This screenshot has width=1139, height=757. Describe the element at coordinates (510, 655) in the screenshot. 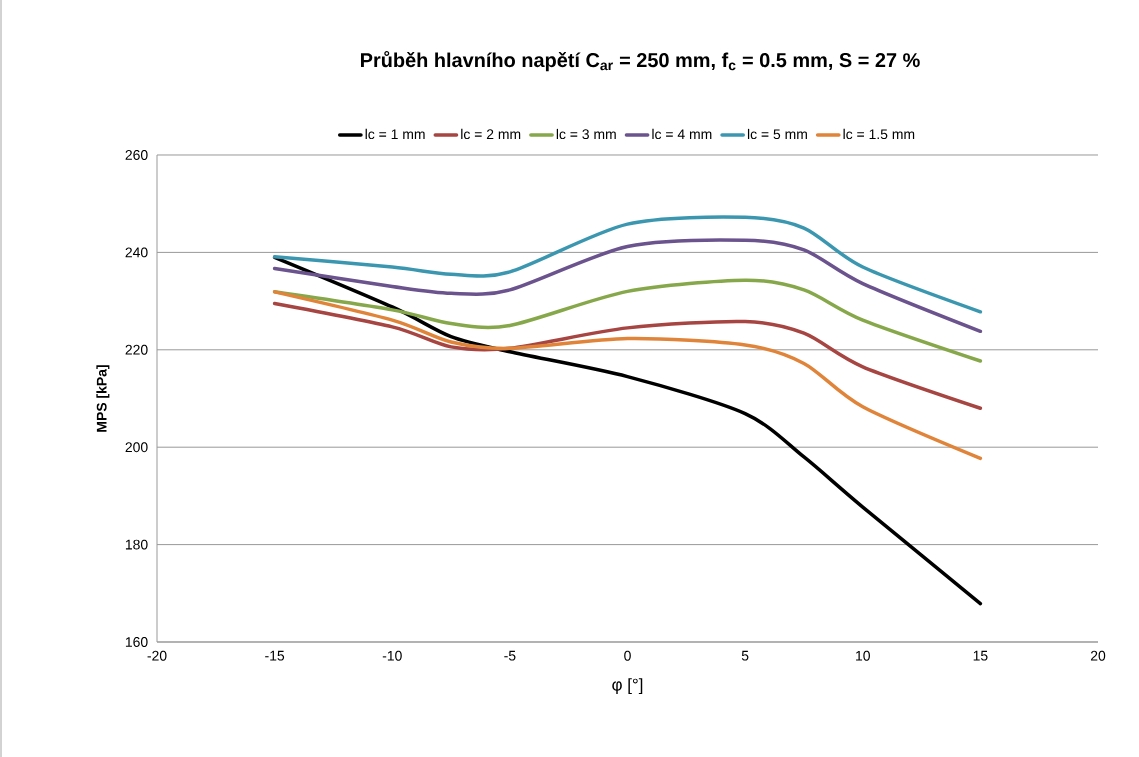

I see `x-tick-label: -5` at that location.